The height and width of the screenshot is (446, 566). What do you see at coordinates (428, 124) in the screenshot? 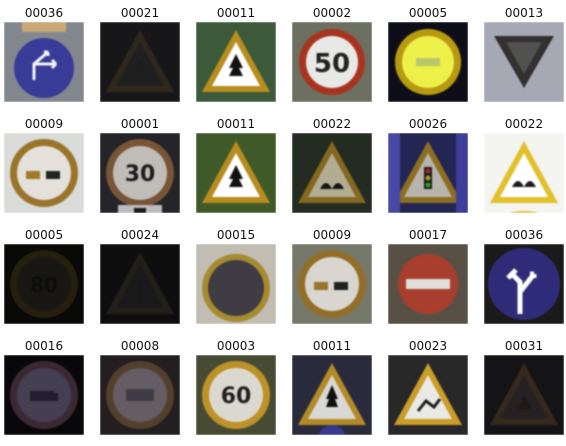
I see `class-label: 00026` at bounding box center [428, 124].